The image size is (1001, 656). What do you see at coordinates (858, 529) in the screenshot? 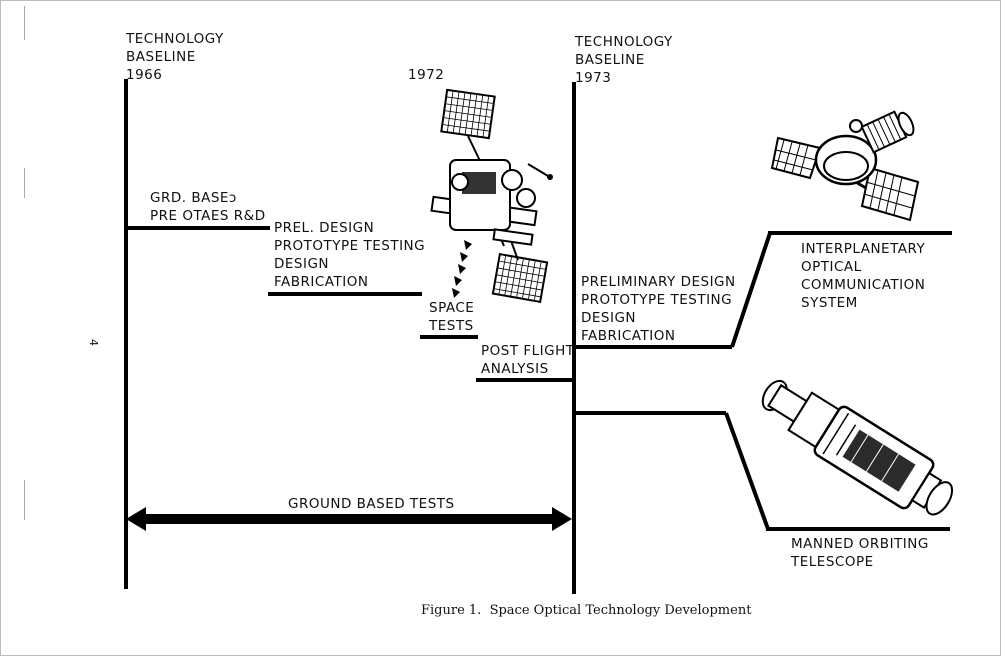
I see `telescope-line` at bounding box center [858, 529].